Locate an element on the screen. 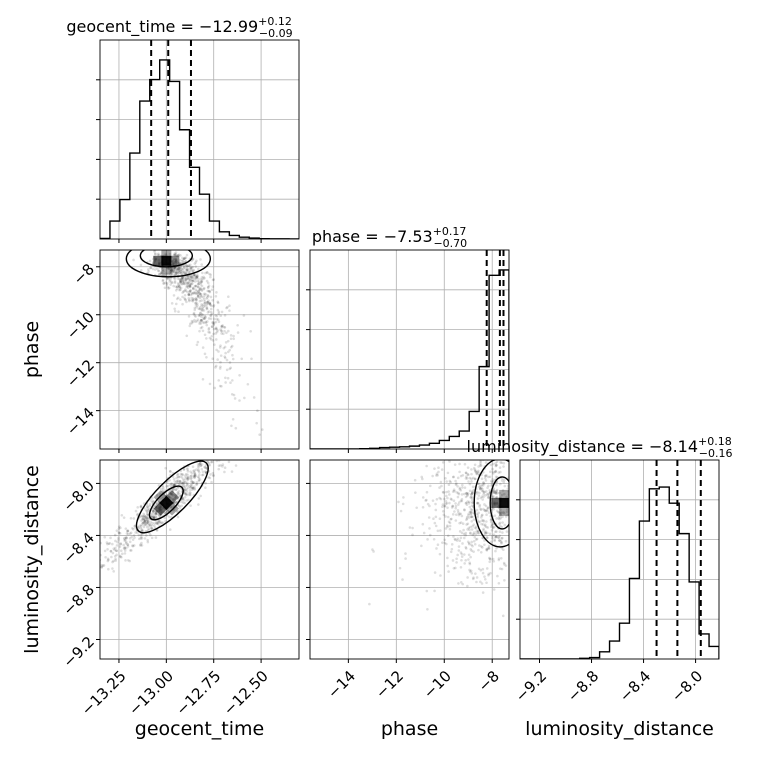  y-tick-label: −14 is located at coordinates (80, 421).